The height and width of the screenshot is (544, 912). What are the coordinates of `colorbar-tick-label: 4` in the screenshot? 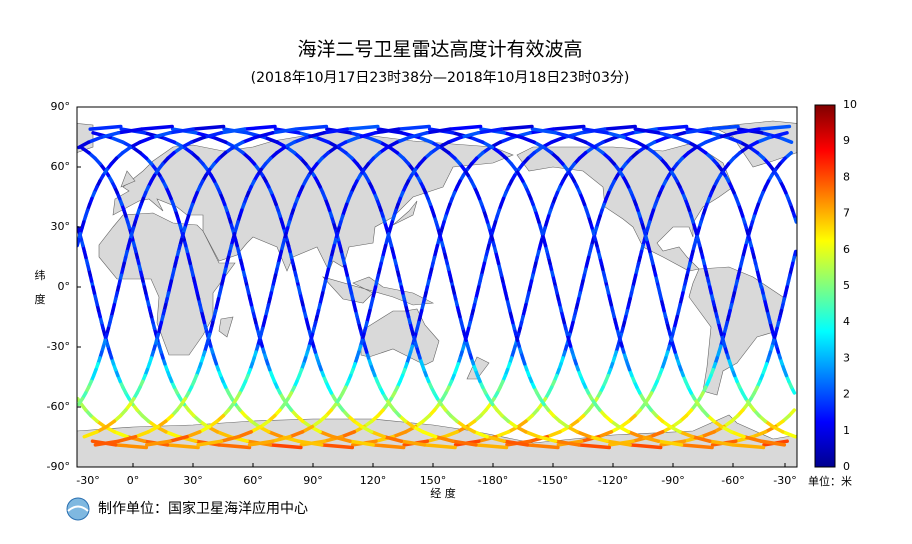 It's located at (846, 321).